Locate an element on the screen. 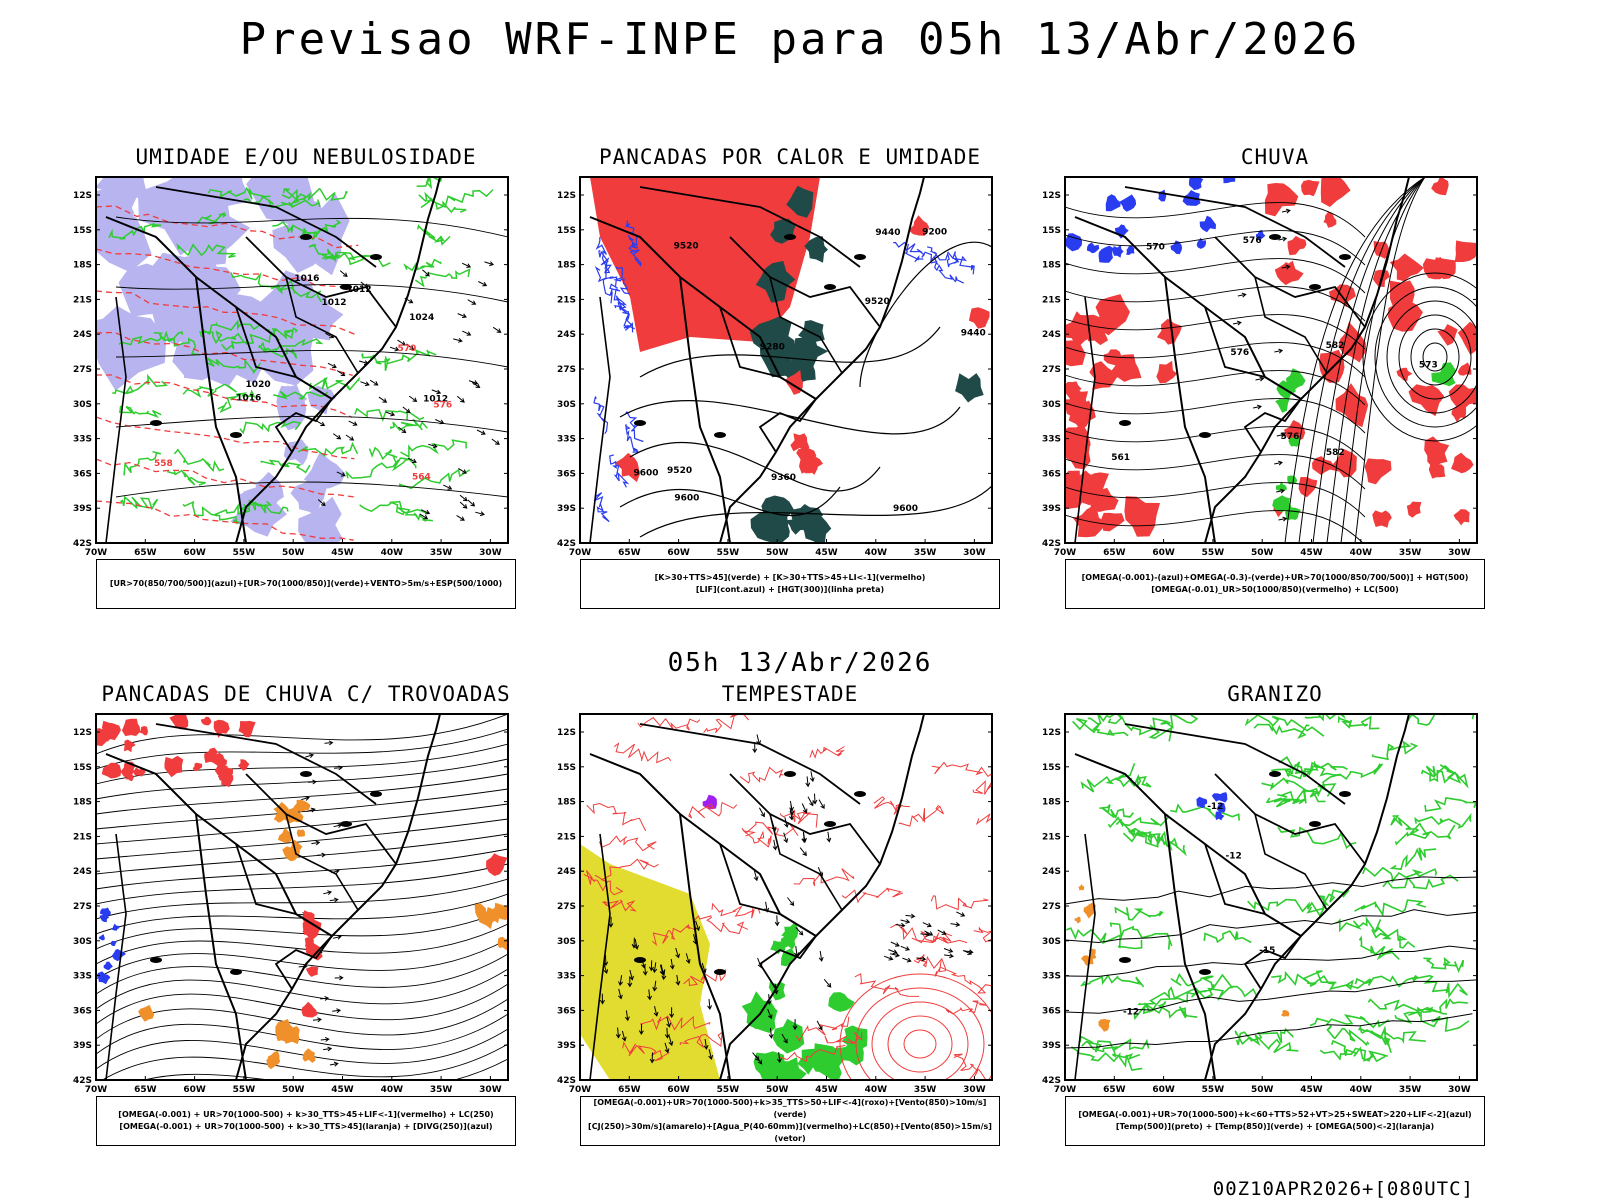 The height and width of the screenshot is (1200, 1600). lon-tick-label: 40W is located at coordinates (876, 553).